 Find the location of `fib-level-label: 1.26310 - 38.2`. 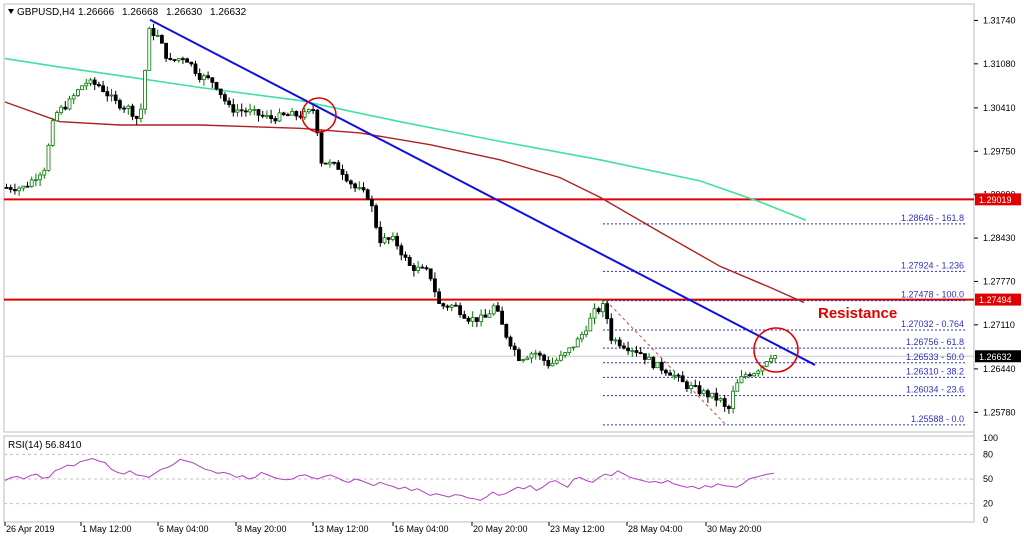

fib-level-label: 1.26310 - 38.2 is located at coordinates (935, 371).